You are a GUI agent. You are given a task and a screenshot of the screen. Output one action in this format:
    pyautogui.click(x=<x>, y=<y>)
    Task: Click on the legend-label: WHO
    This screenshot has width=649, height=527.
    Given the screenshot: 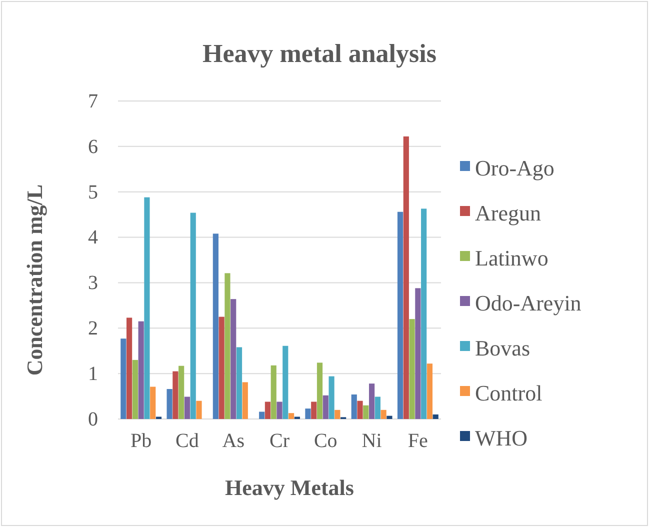 What is the action you would take?
    pyautogui.click(x=501, y=438)
    